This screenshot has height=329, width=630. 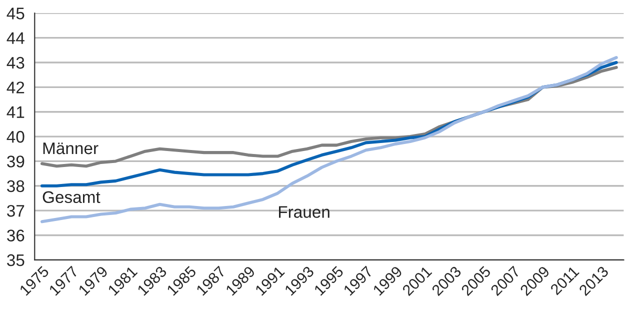 What do you see at coordinates (15, 88) in the screenshot?
I see `y-tick-label: 42` at bounding box center [15, 88].